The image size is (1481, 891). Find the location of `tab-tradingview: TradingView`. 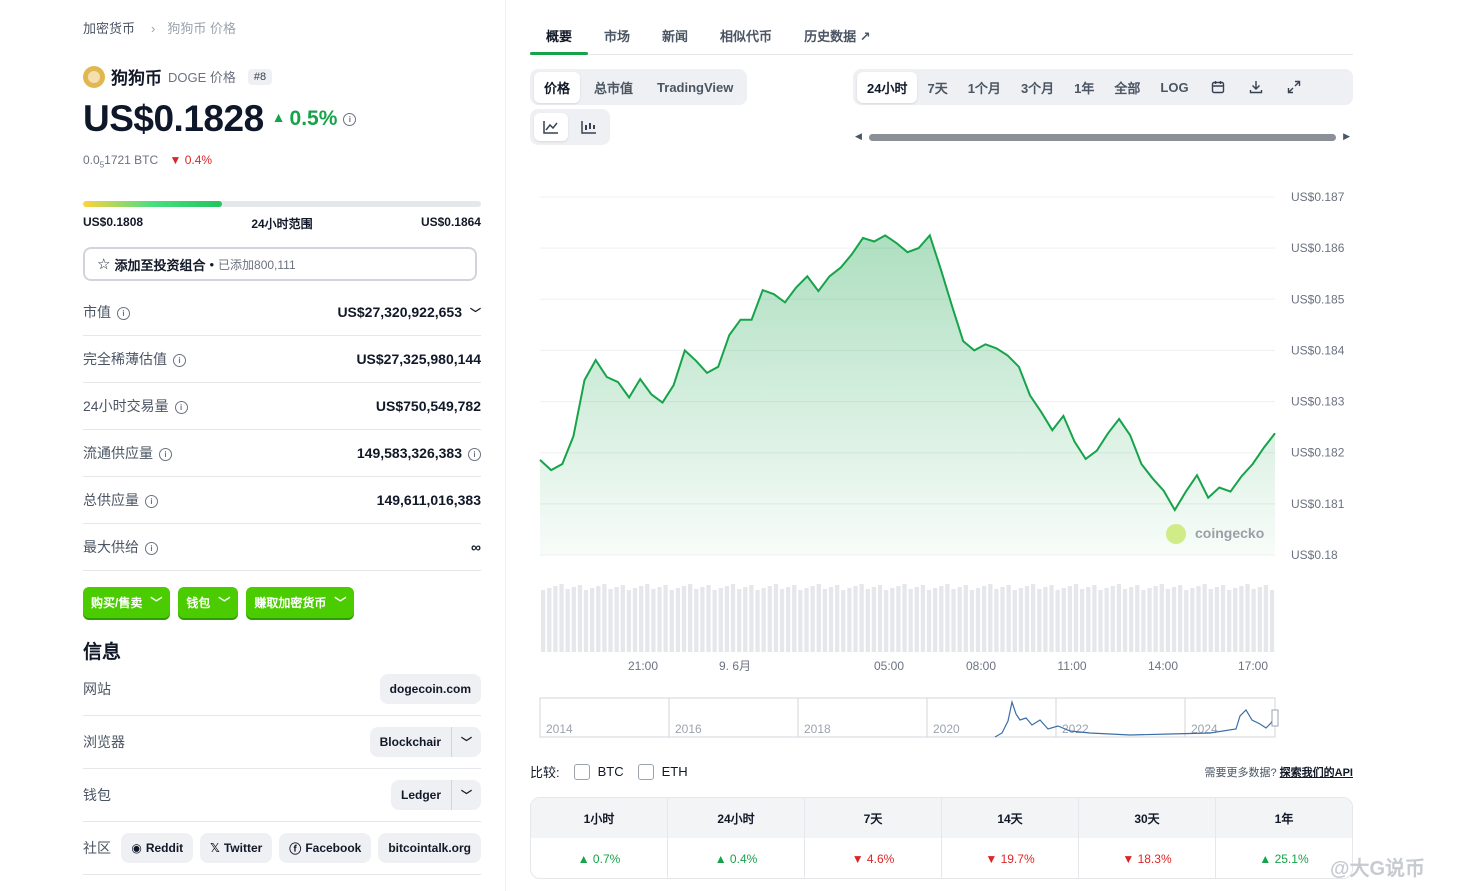

tab-tradingview: TradingView is located at coordinates (695, 87).